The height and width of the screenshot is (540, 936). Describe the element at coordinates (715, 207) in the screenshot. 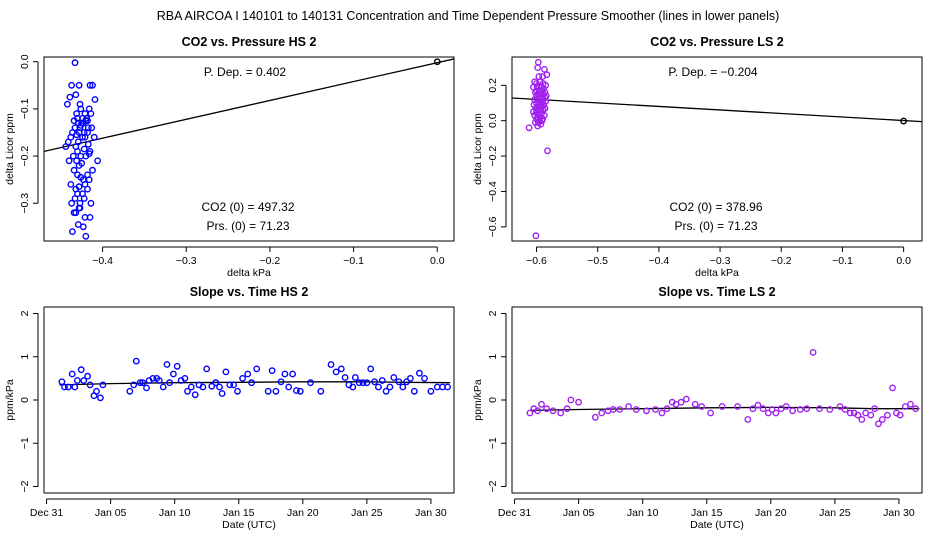

I see `annotation-co2zero: CO2 (0) = 378.96` at that location.